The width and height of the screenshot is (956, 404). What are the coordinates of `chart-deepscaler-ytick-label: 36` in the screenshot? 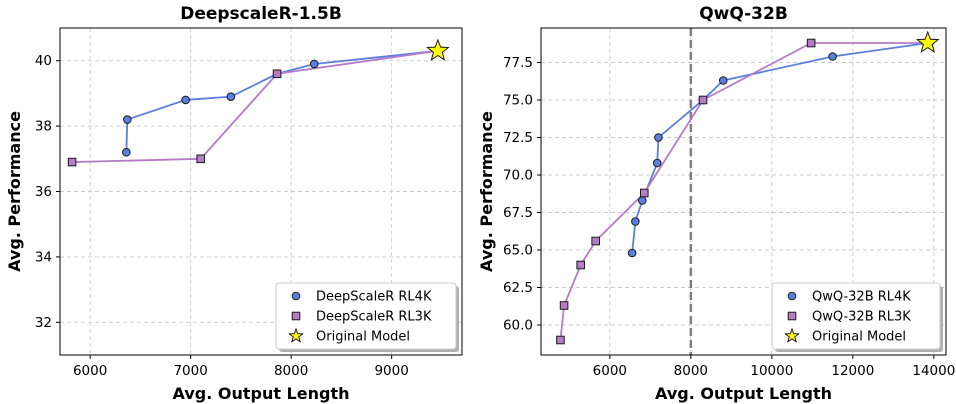 It's located at (43, 192).